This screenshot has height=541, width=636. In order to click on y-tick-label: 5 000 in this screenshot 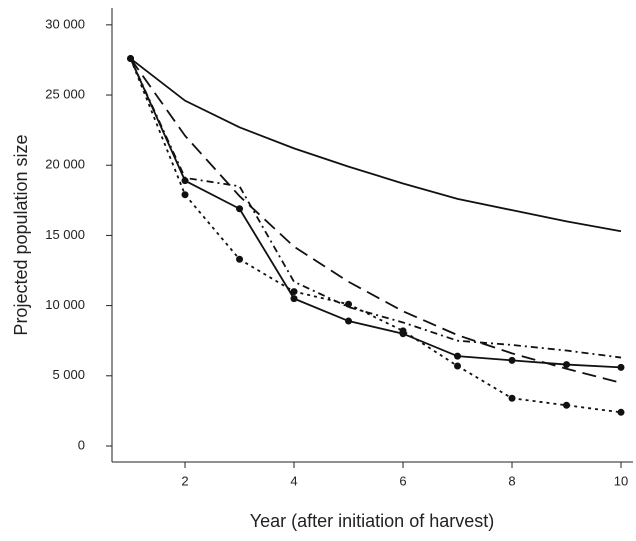, I will do `click(68, 374)`.